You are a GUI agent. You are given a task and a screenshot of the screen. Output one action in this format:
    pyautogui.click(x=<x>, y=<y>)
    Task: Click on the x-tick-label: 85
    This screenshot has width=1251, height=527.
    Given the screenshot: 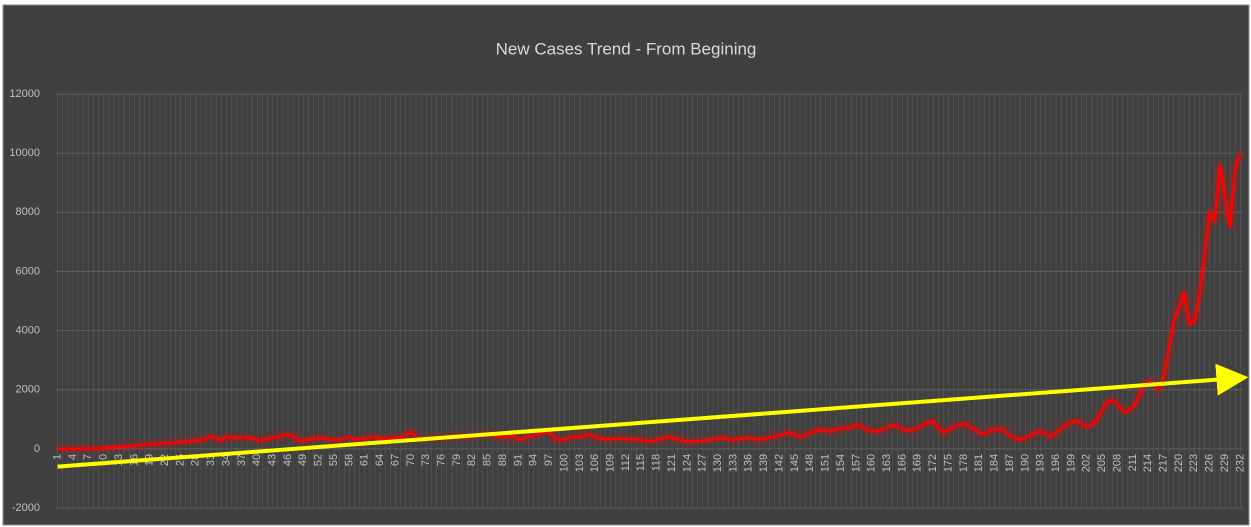 What is the action you would take?
    pyautogui.click(x=488, y=460)
    